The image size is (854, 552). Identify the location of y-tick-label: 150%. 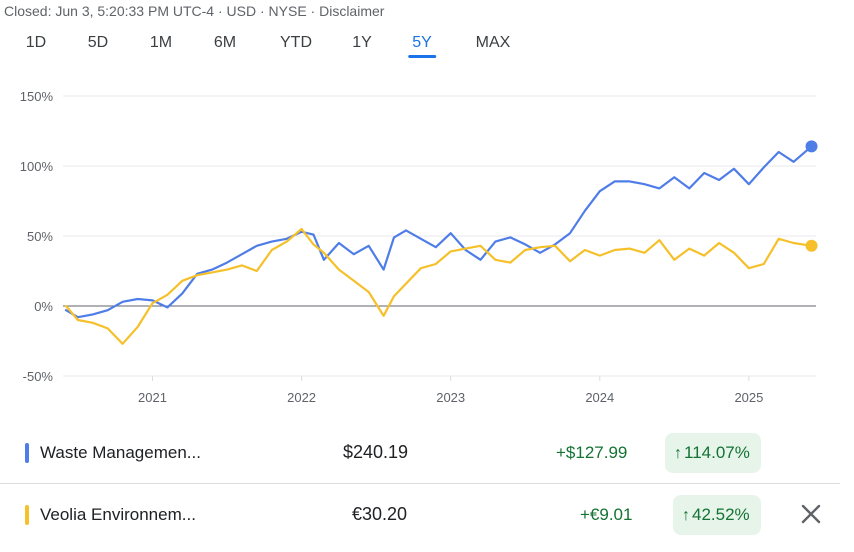
(37, 96).